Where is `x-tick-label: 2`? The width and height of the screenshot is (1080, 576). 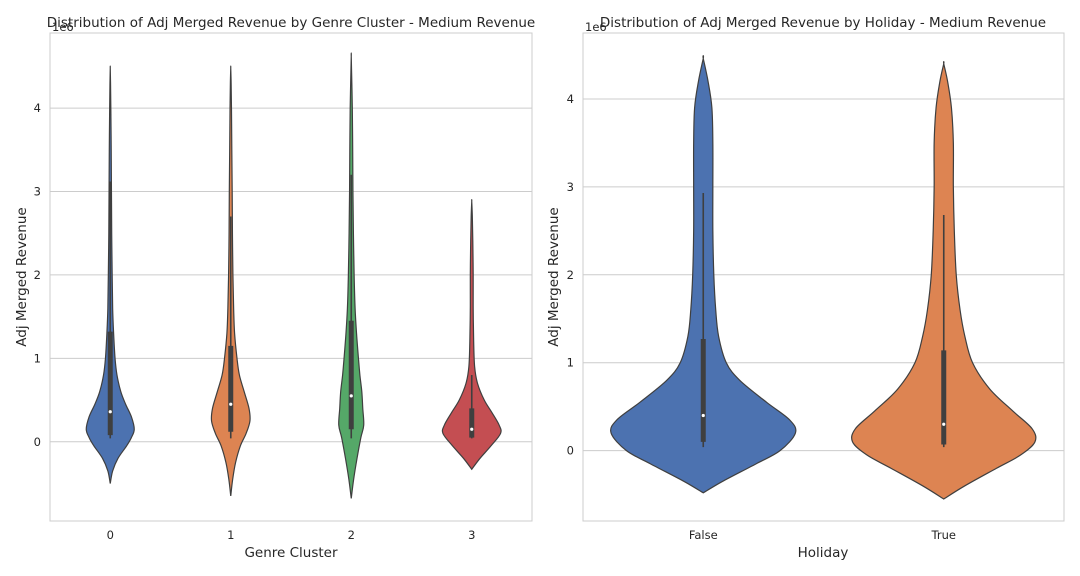
x-tick-label: 2 is located at coordinates (351, 535).